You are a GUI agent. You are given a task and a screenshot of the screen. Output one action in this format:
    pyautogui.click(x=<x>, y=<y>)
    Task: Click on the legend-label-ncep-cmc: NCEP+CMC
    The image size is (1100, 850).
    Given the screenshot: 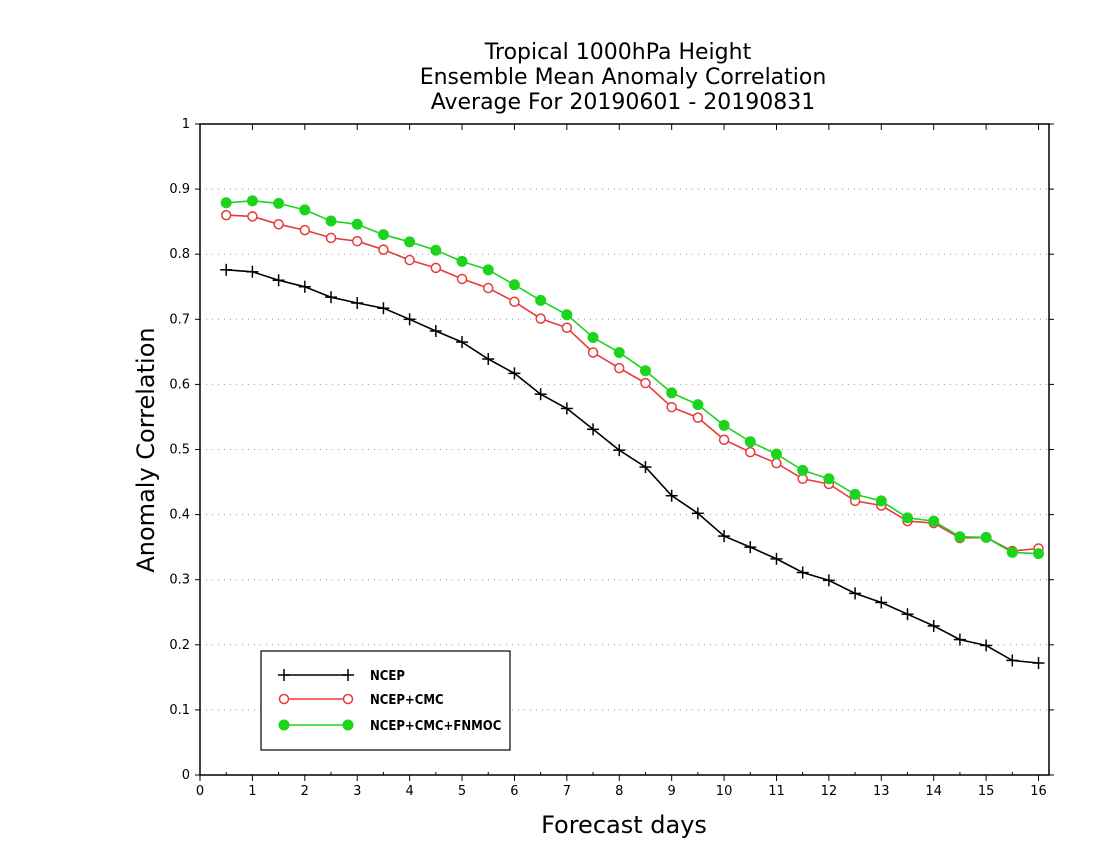 What is the action you would take?
    pyautogui.click(x=407, y=700)
    